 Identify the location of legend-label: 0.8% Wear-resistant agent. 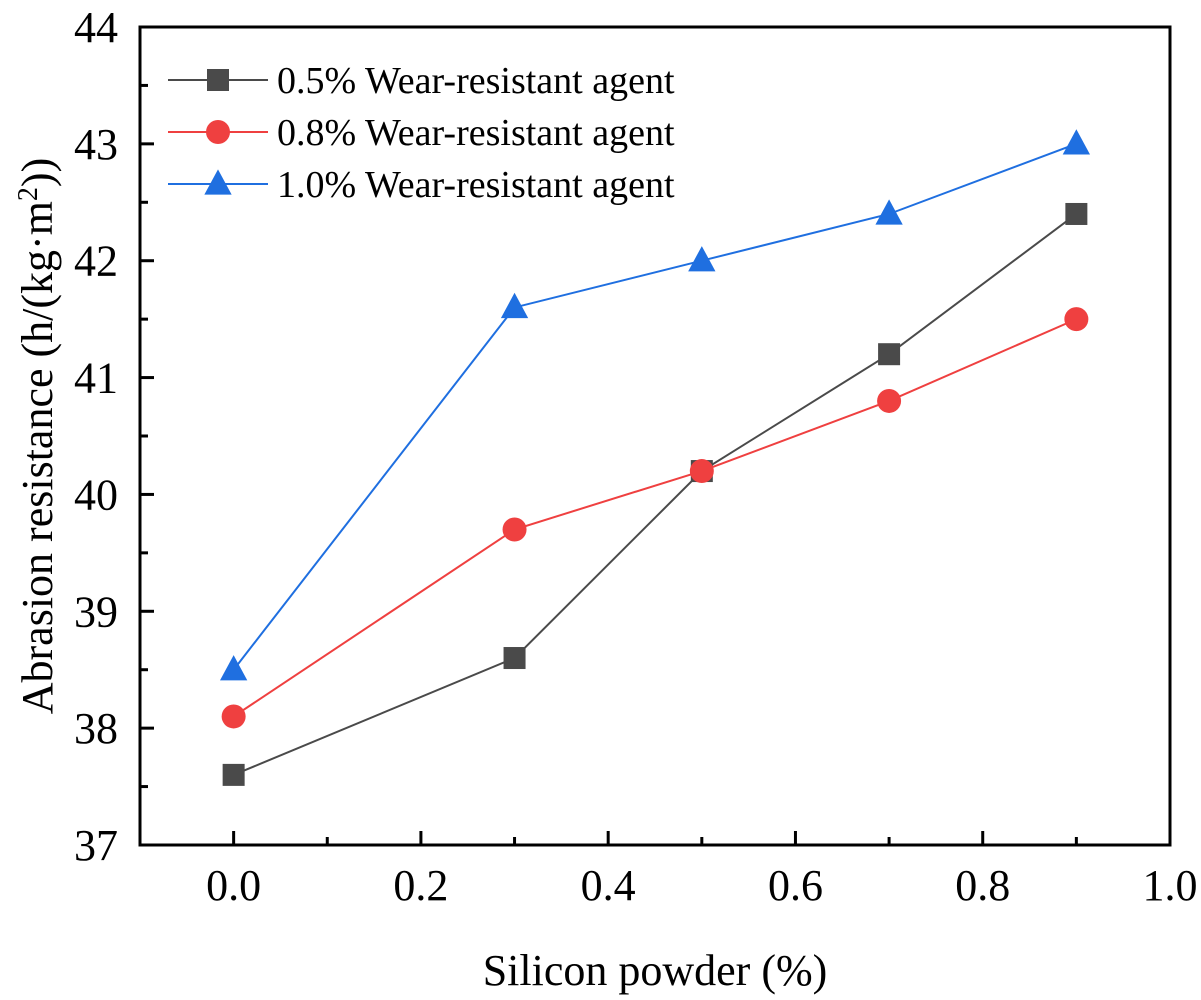
(476, 133).